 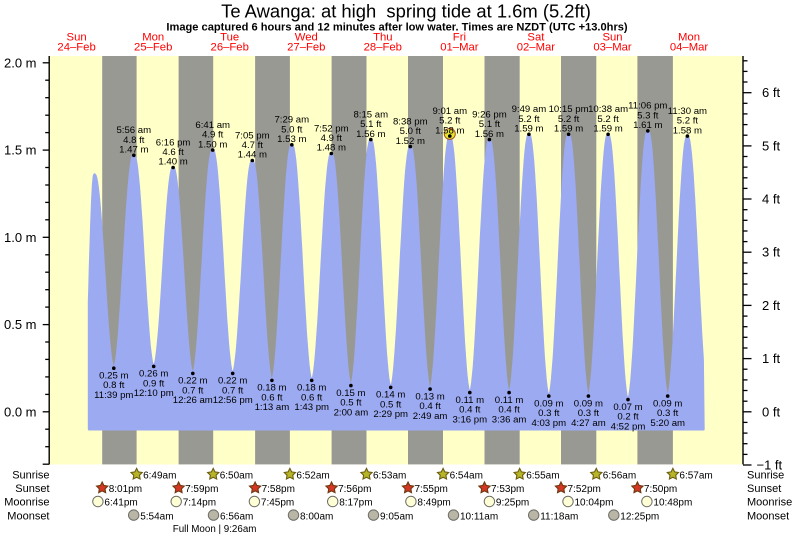 What do you see at coordinates (771, 358) in the screenshot?
I see `svg-text: 1 ft` at bounding box center [771, 358].